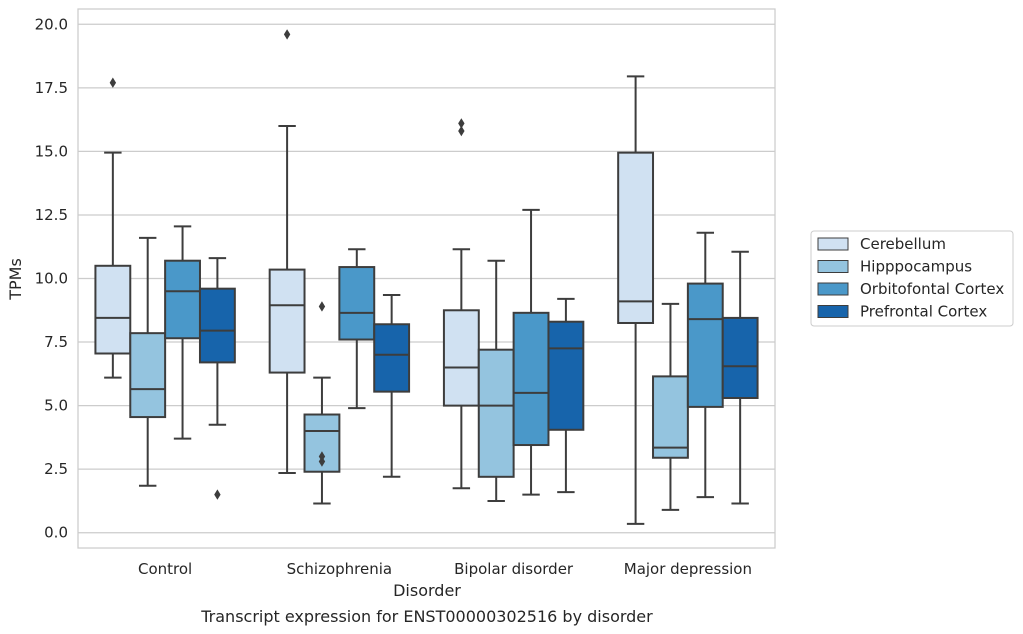 The image size is (1023, 634). Describe the element at coordinates (56, 469) in the screenshot. I see `y-tick-label: 2.5` at that location.